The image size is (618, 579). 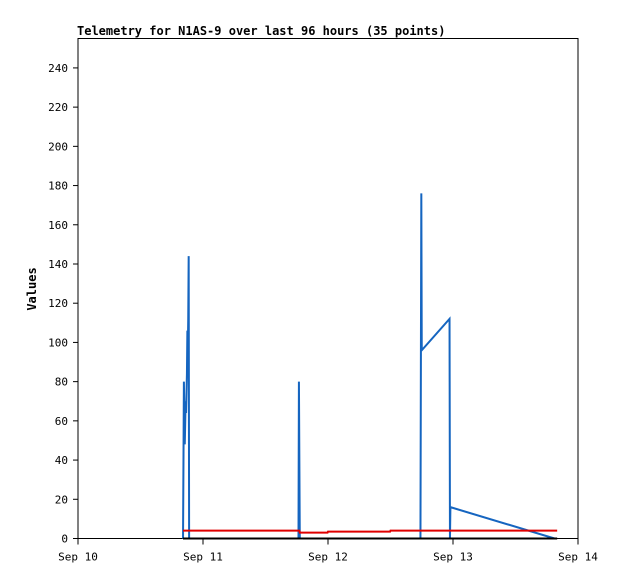 What do you see at coordinates (58, 186) in the screenshot?
I see `y-tick-label: 180` at bounding box center [58, 186].